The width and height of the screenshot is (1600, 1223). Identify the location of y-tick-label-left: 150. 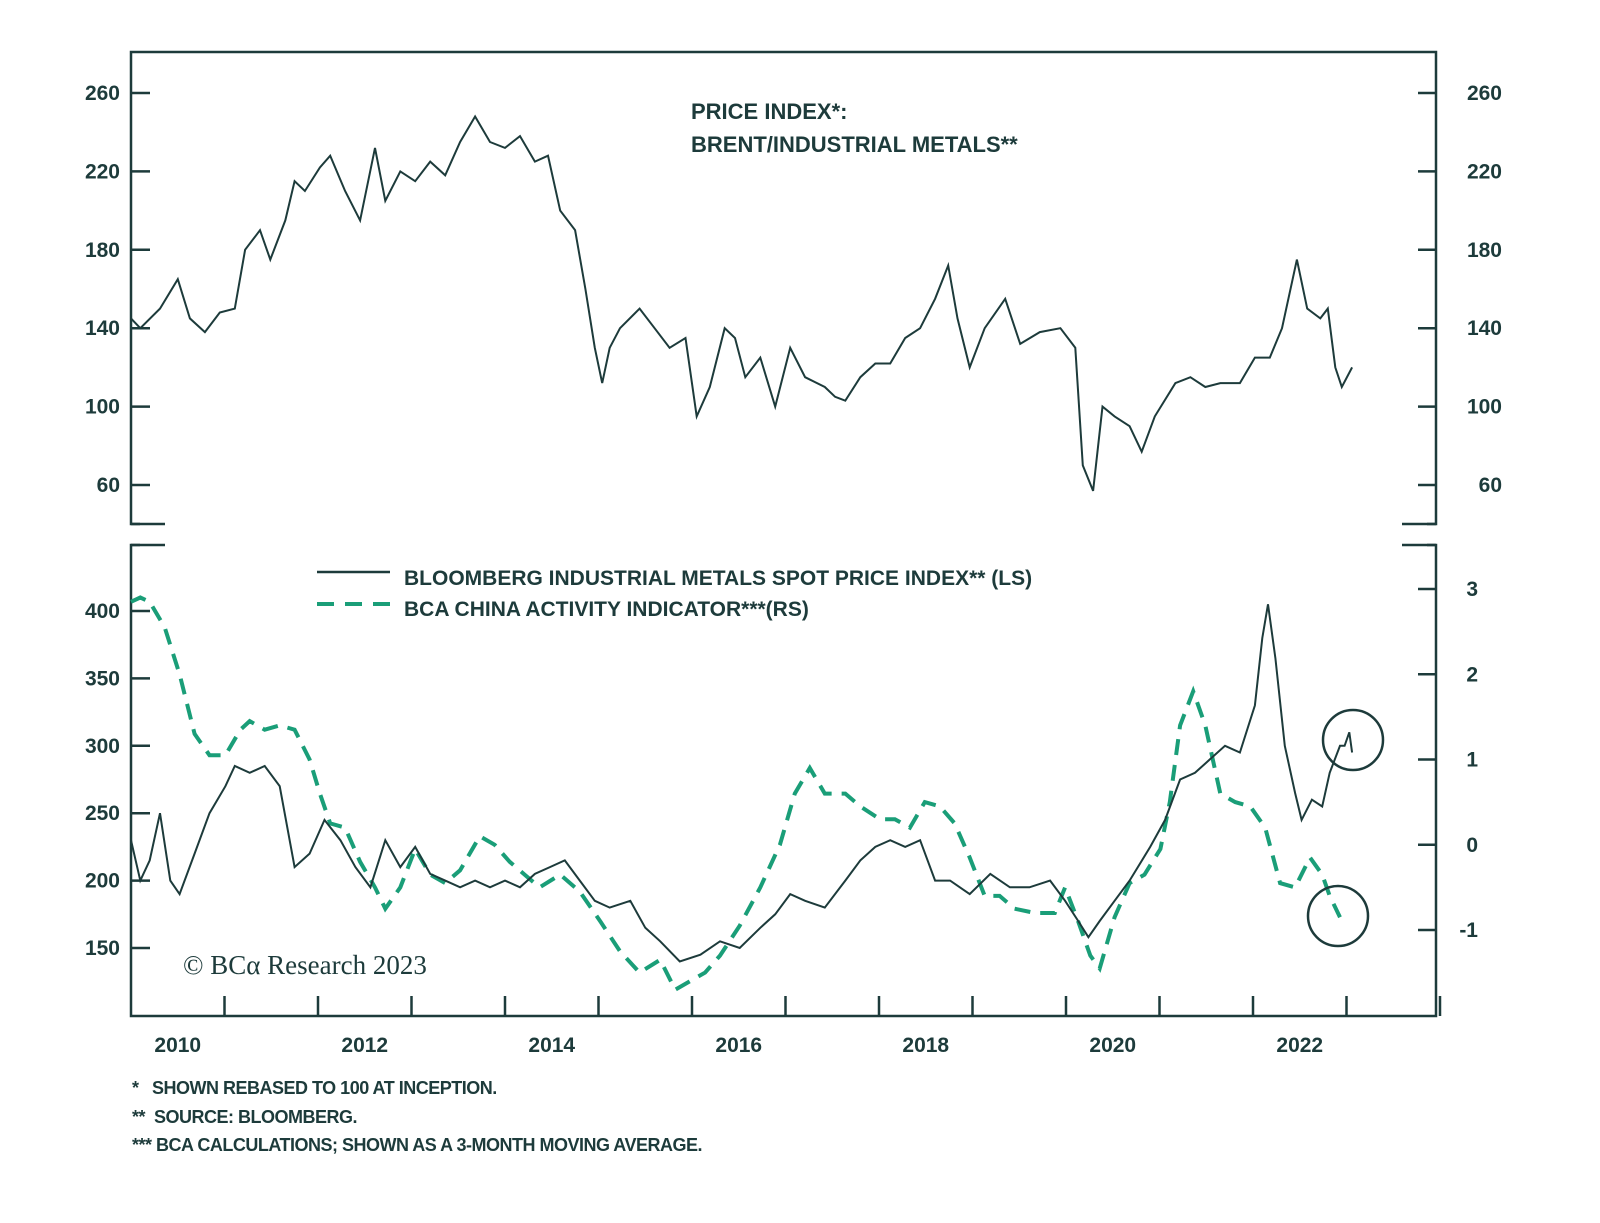
(102, 948).